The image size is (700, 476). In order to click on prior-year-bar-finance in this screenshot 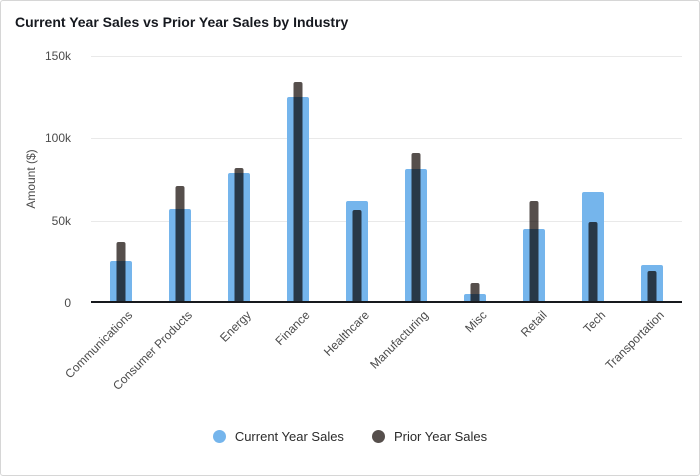, I will do `click(298, 191)`.